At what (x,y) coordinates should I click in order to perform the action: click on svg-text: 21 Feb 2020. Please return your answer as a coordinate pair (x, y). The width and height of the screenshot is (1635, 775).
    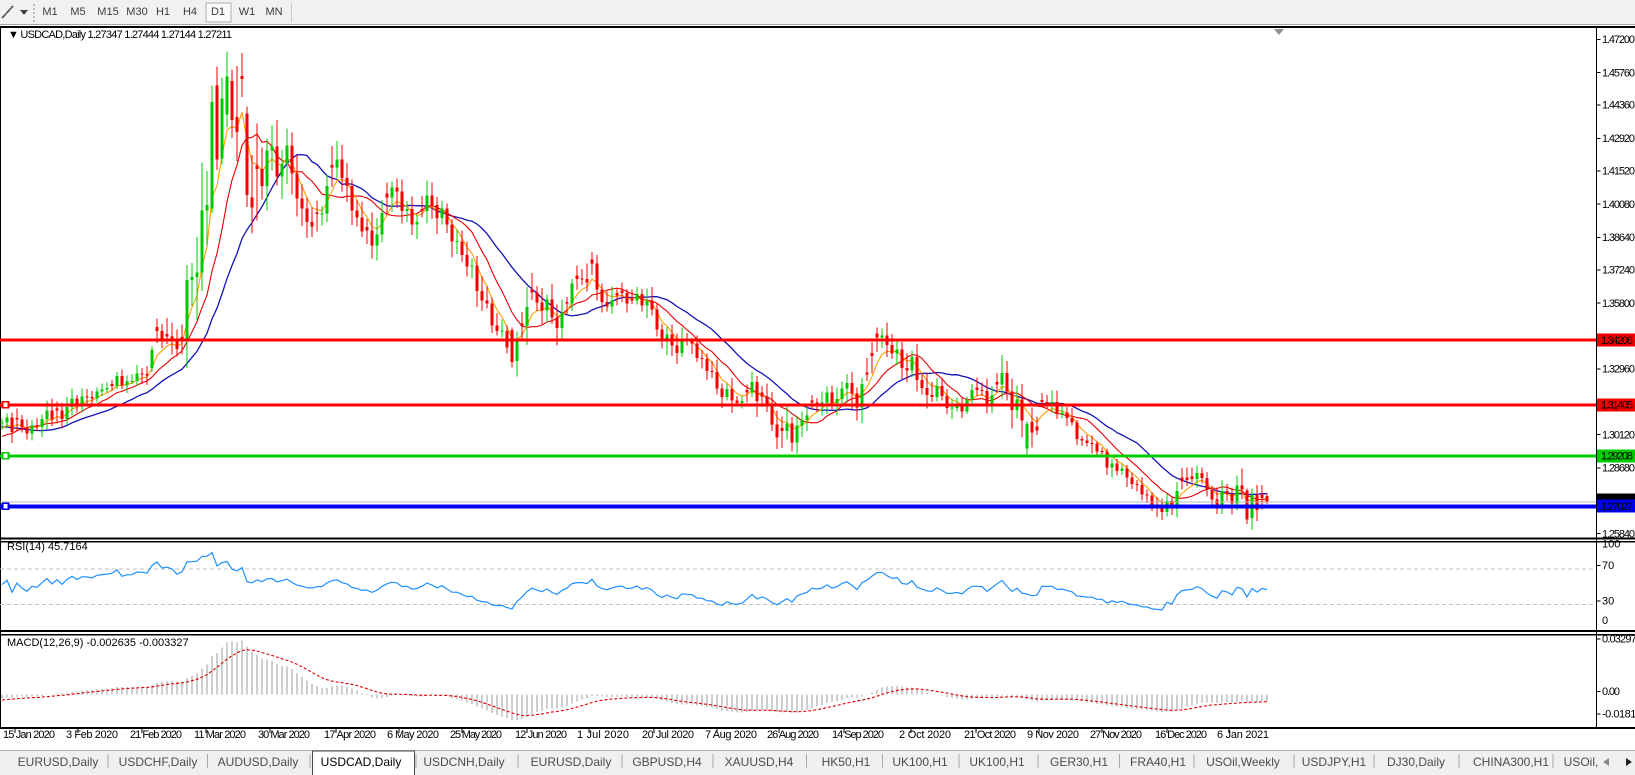
    Looking at the image, I should click on (156, 735).